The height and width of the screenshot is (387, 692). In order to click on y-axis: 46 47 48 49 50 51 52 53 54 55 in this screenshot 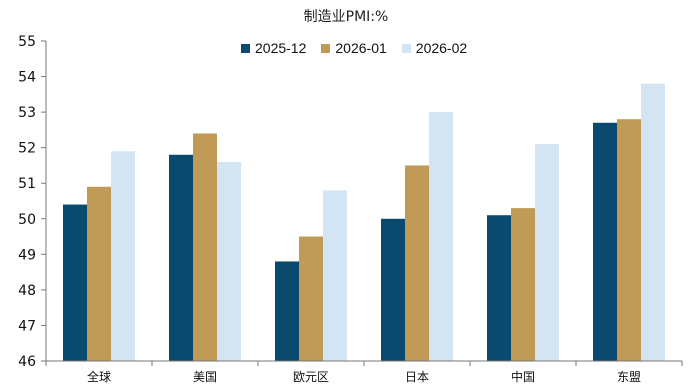, I will do `click(32, 202)`.